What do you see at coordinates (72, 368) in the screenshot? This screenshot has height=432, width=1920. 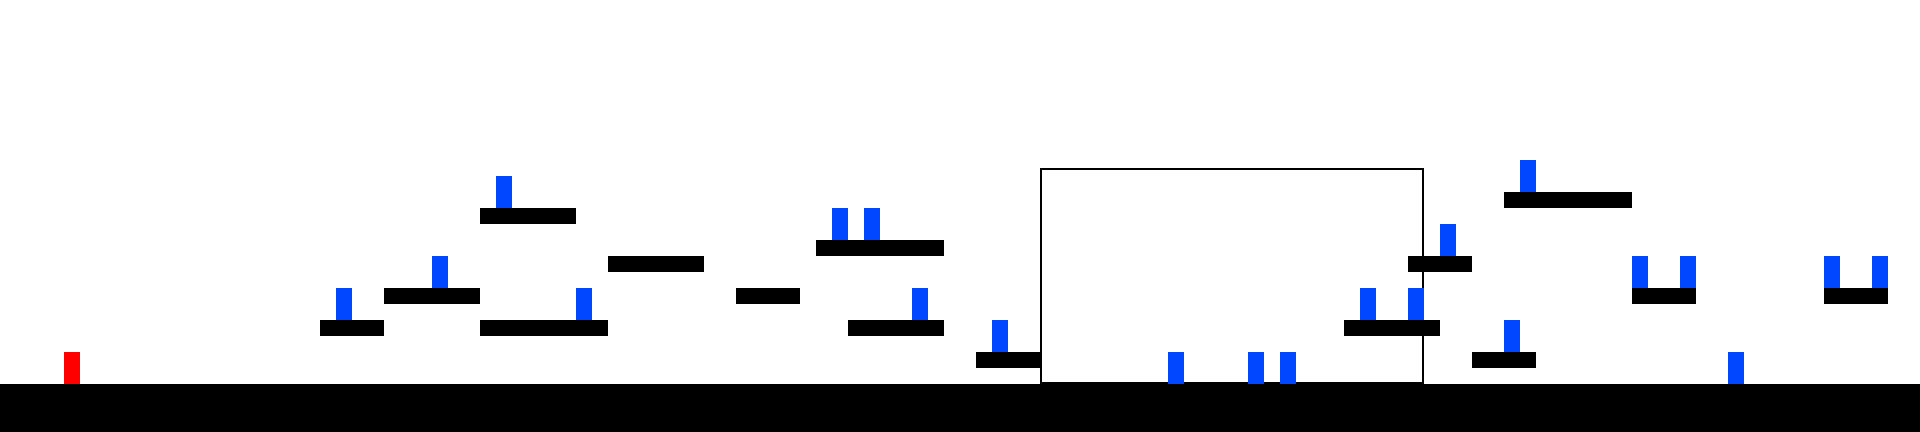 I see `player-character` at bounding box center [72, 368].